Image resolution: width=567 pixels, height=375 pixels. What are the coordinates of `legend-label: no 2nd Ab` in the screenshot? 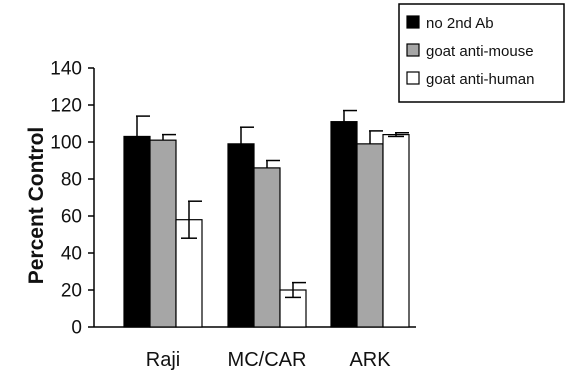 It's located at (460, 23).